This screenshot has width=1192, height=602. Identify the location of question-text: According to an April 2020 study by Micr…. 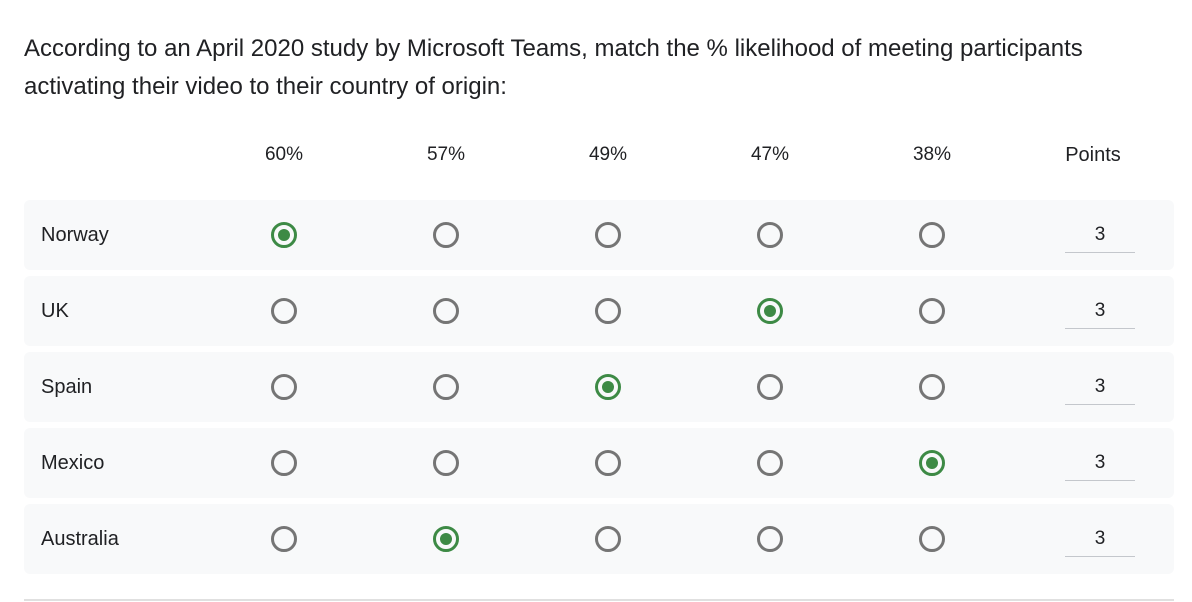
(553, 67).